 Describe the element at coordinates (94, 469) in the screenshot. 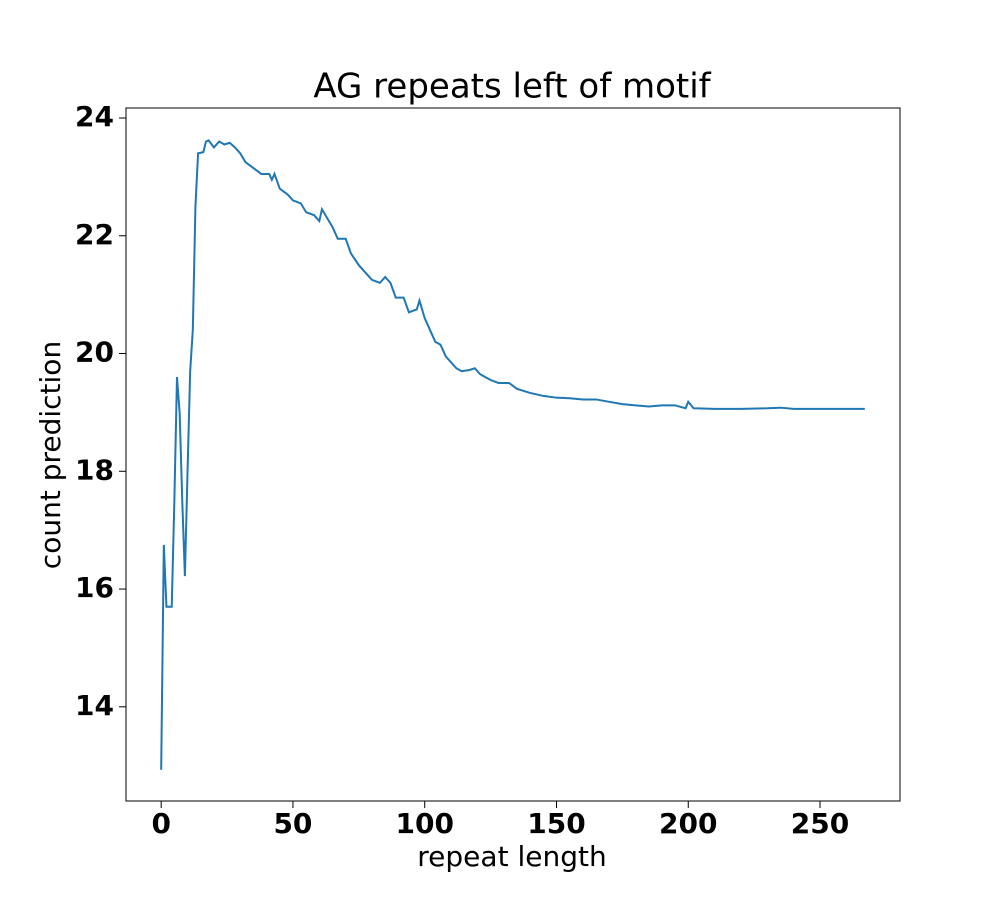

I see `y-tick-label: 18` at that location.